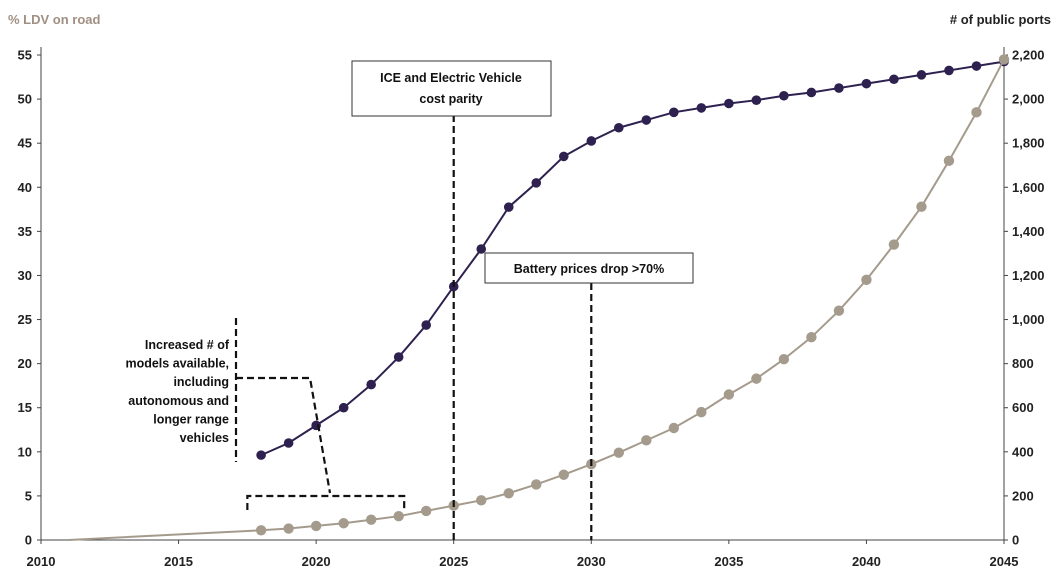  Describe the element at coordinates (1004, 561) in the screenshot. I see `x-tick-label: 2045` at that location.